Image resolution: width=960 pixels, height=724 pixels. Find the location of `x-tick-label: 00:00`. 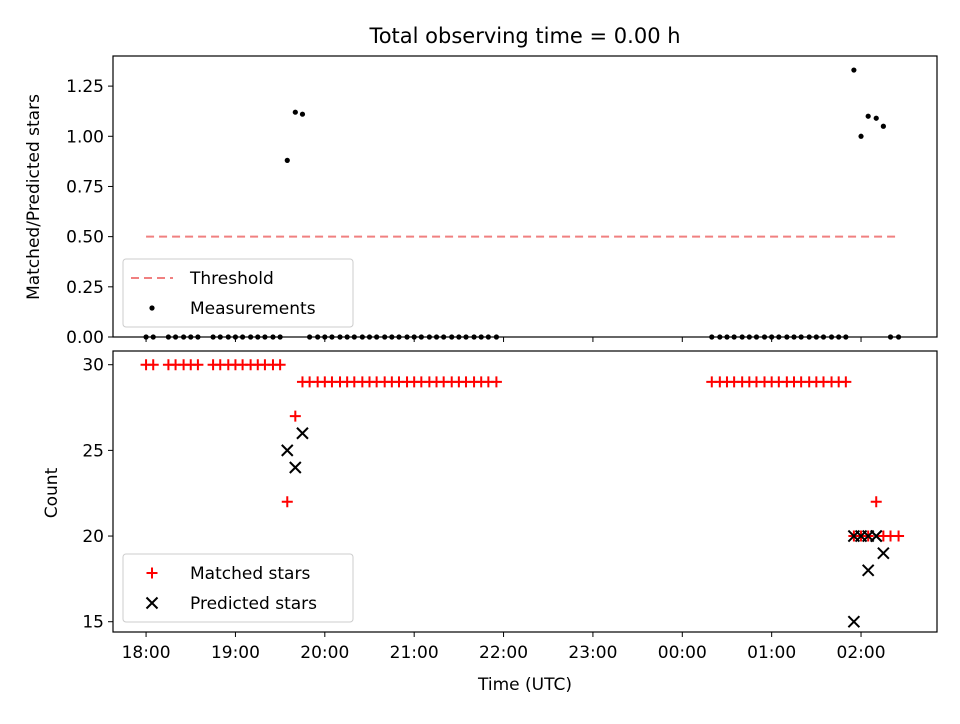

x-tick-label: 00:00 is located at coordinates (682, 653).